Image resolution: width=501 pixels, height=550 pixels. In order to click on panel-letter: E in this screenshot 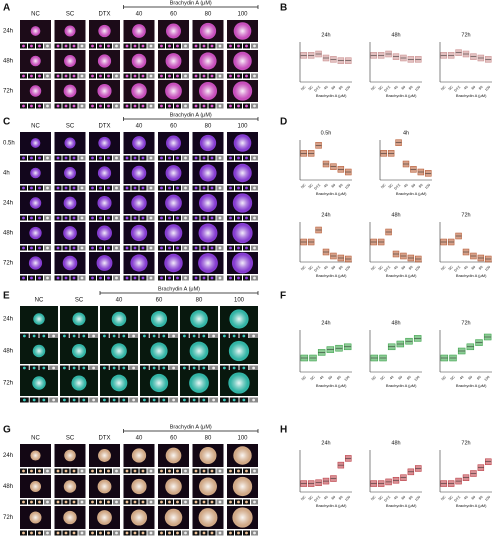, I will do `click(6, 296)`.